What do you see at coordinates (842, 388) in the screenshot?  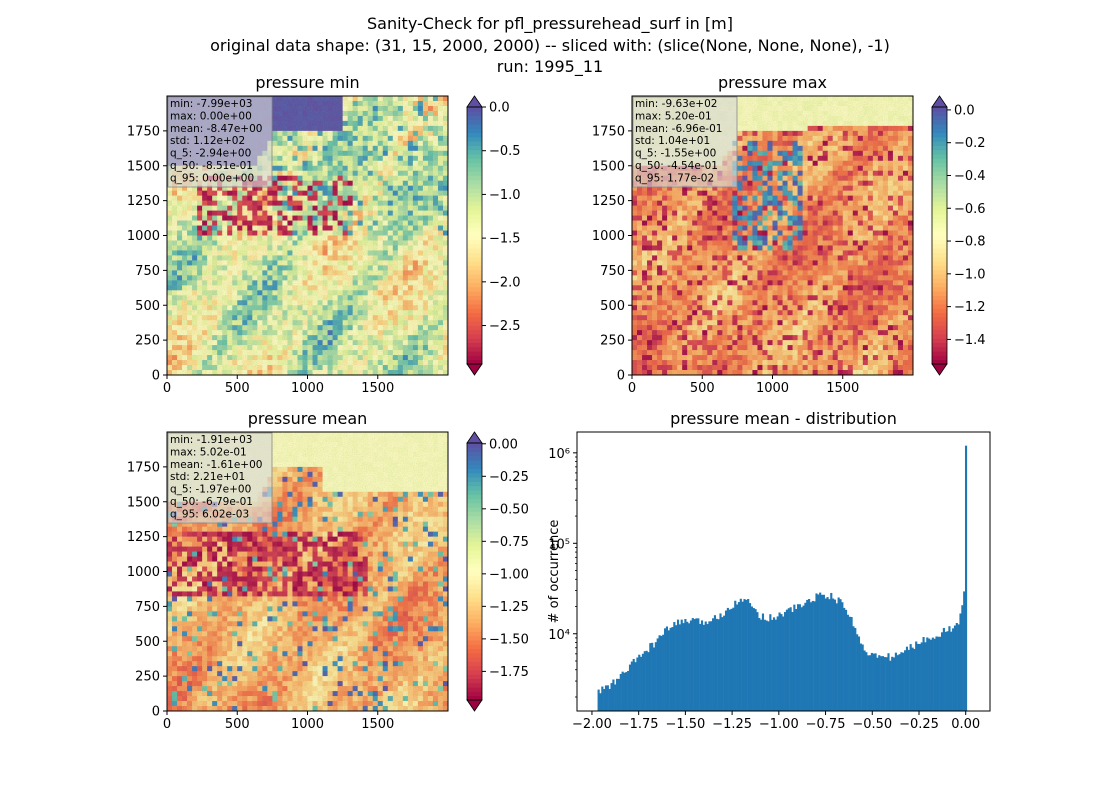 I see `x-tick-label: 1500` at bounding box center [842, 388].